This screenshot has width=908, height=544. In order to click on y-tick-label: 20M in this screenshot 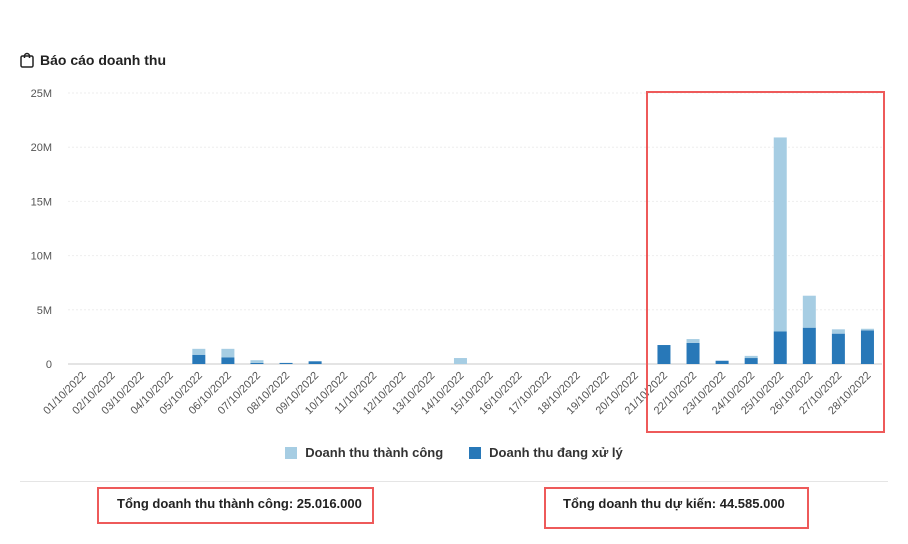, I will do `click(41, 148)`.